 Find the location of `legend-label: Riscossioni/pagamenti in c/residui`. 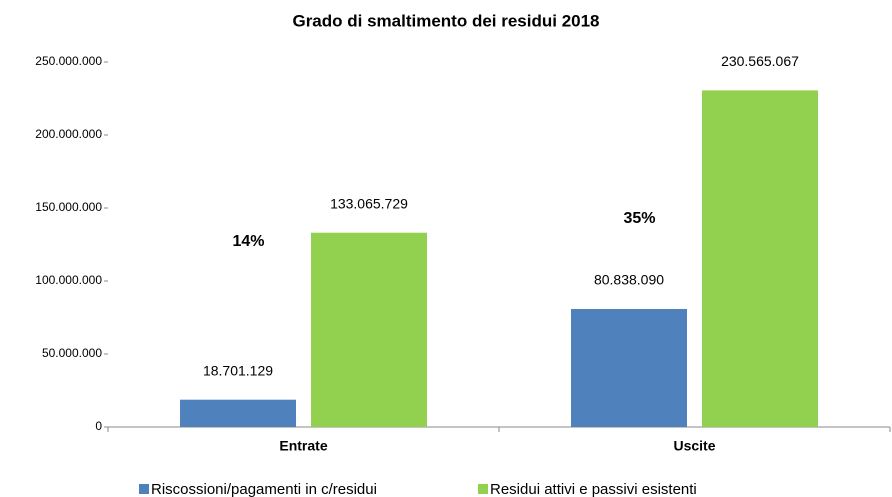

legend-label: Riscossioni/pagamenti in c/residui is located at coordinates (264, 489).